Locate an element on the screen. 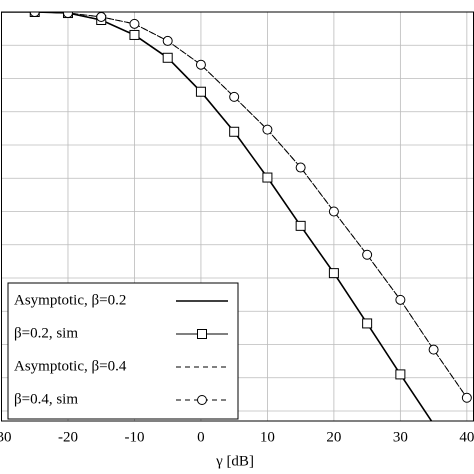 The height and width of the screenshot is (474, 474). x-tick-label: 20 is located at coordinates (333, 437).